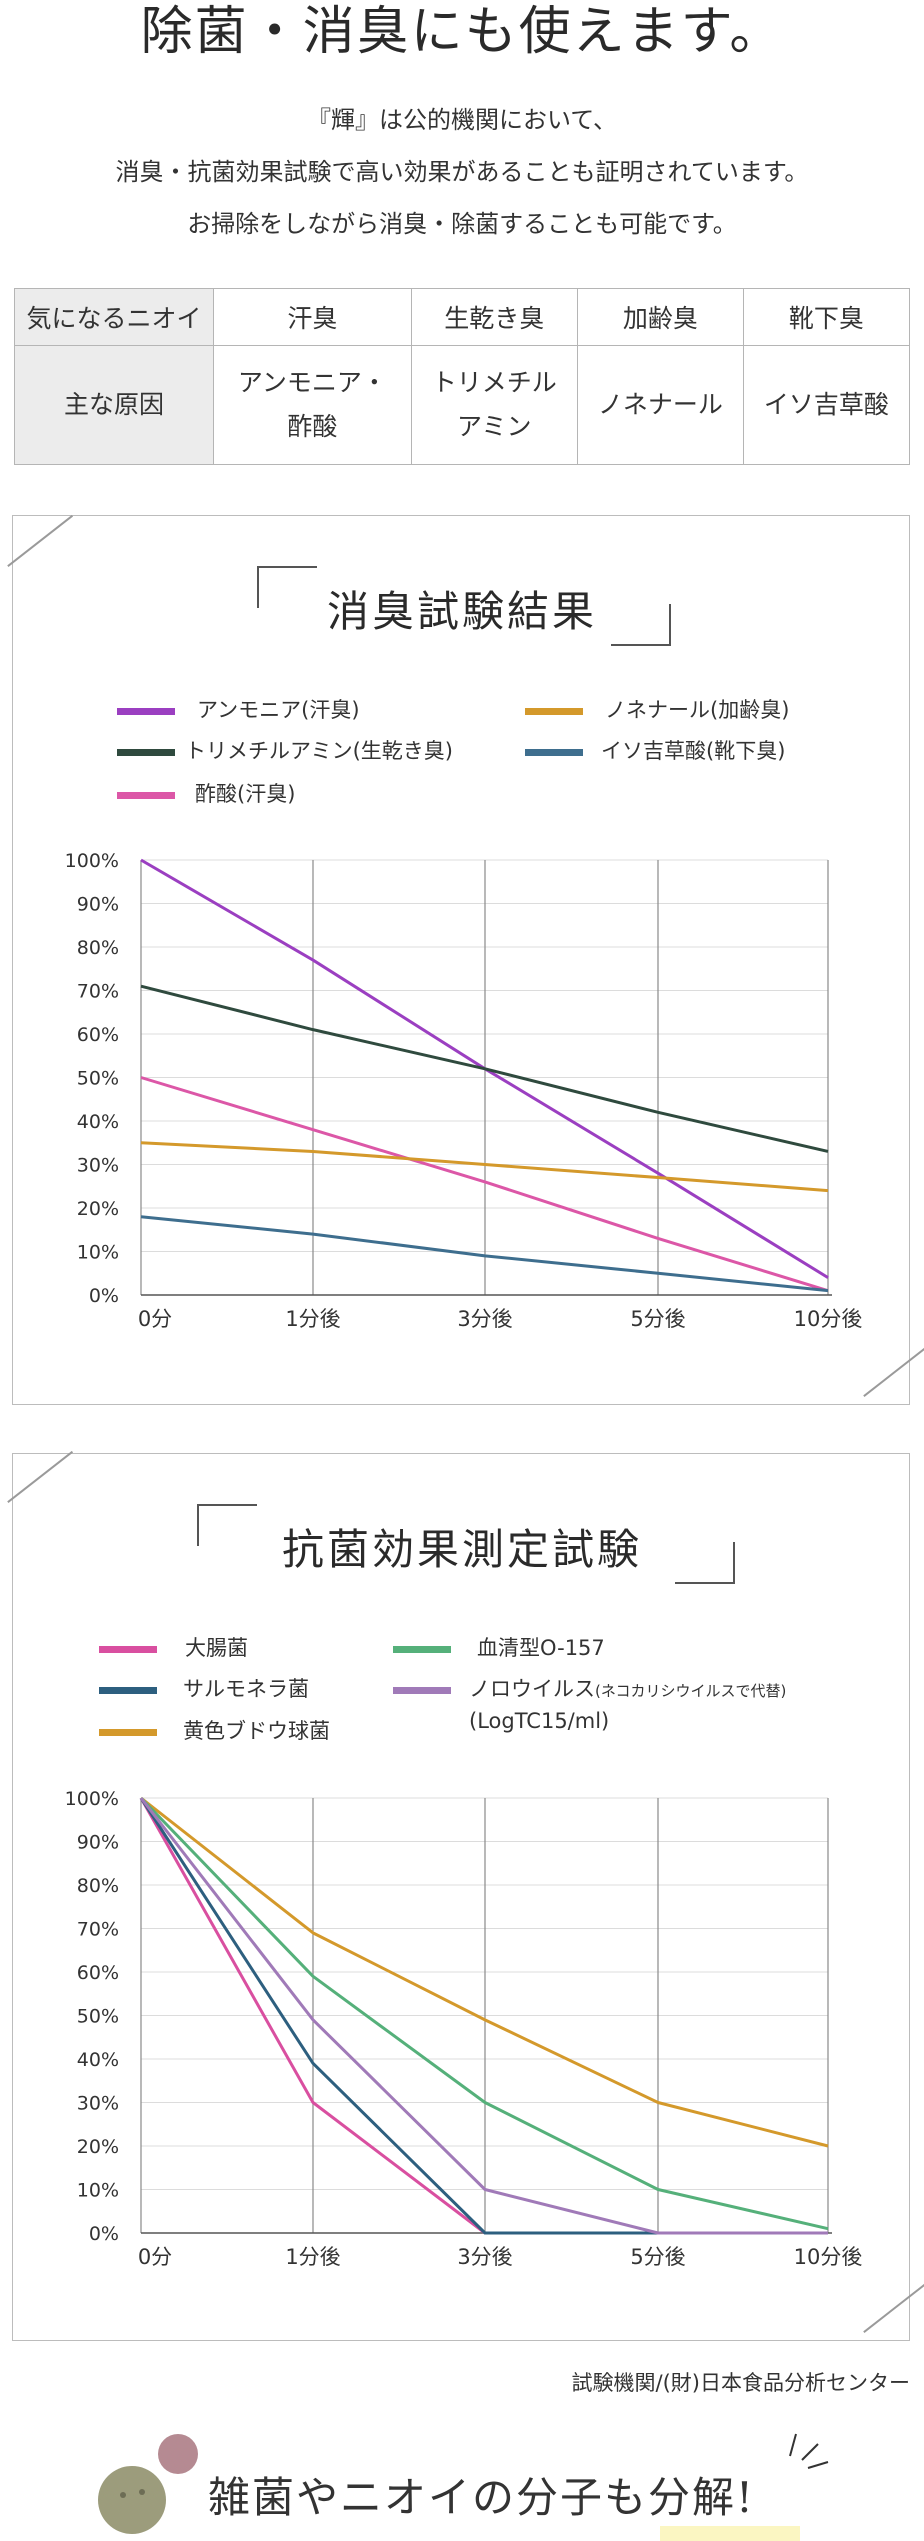 The image size is (924, 2541). Describe the element at coordinates (691, 1691) in the screenshot. I see `legend-note: (ネコカリシウイルスで代替)` at that location.